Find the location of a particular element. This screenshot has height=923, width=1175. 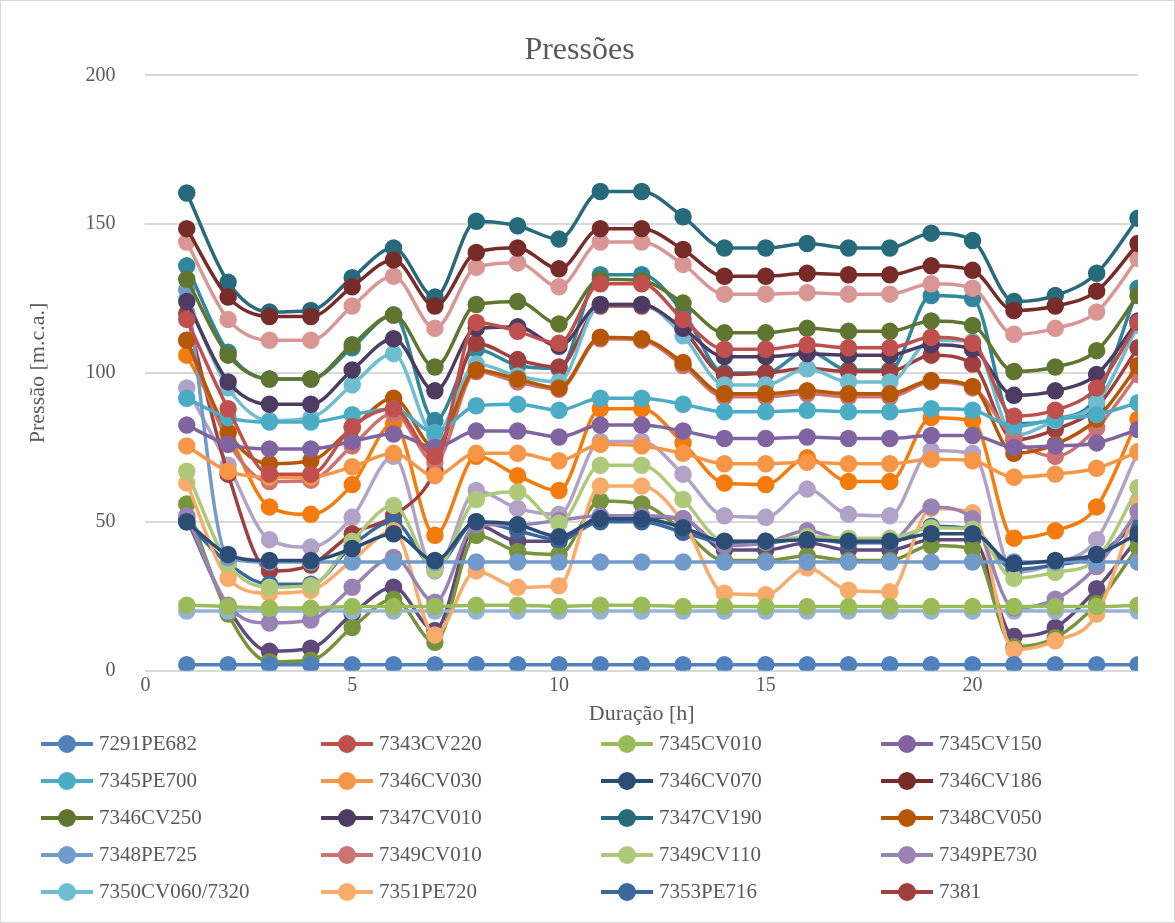

legend-label: 7346CV070 is located at coordinates (710, 780).